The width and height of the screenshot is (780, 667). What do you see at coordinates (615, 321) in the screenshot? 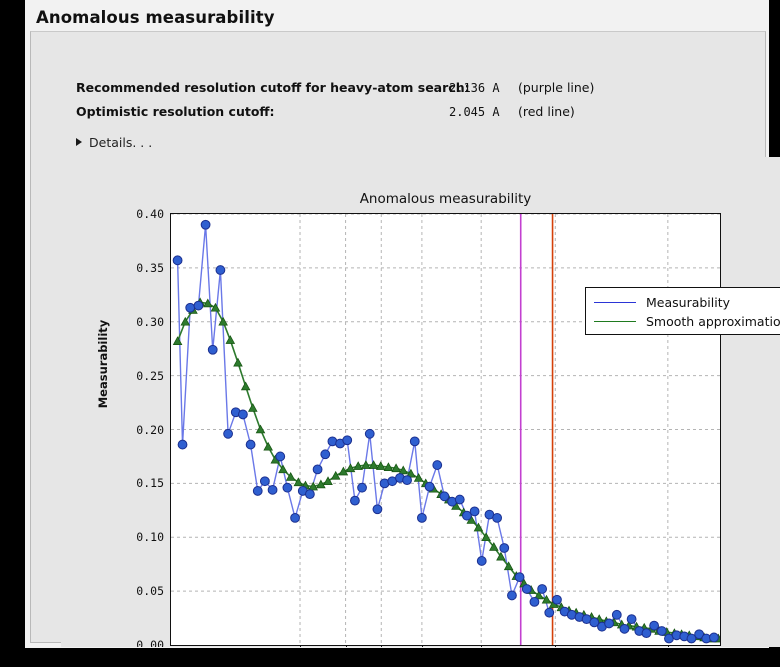
I see `legend-swatch-smooth` at bounding box center [615, 321].